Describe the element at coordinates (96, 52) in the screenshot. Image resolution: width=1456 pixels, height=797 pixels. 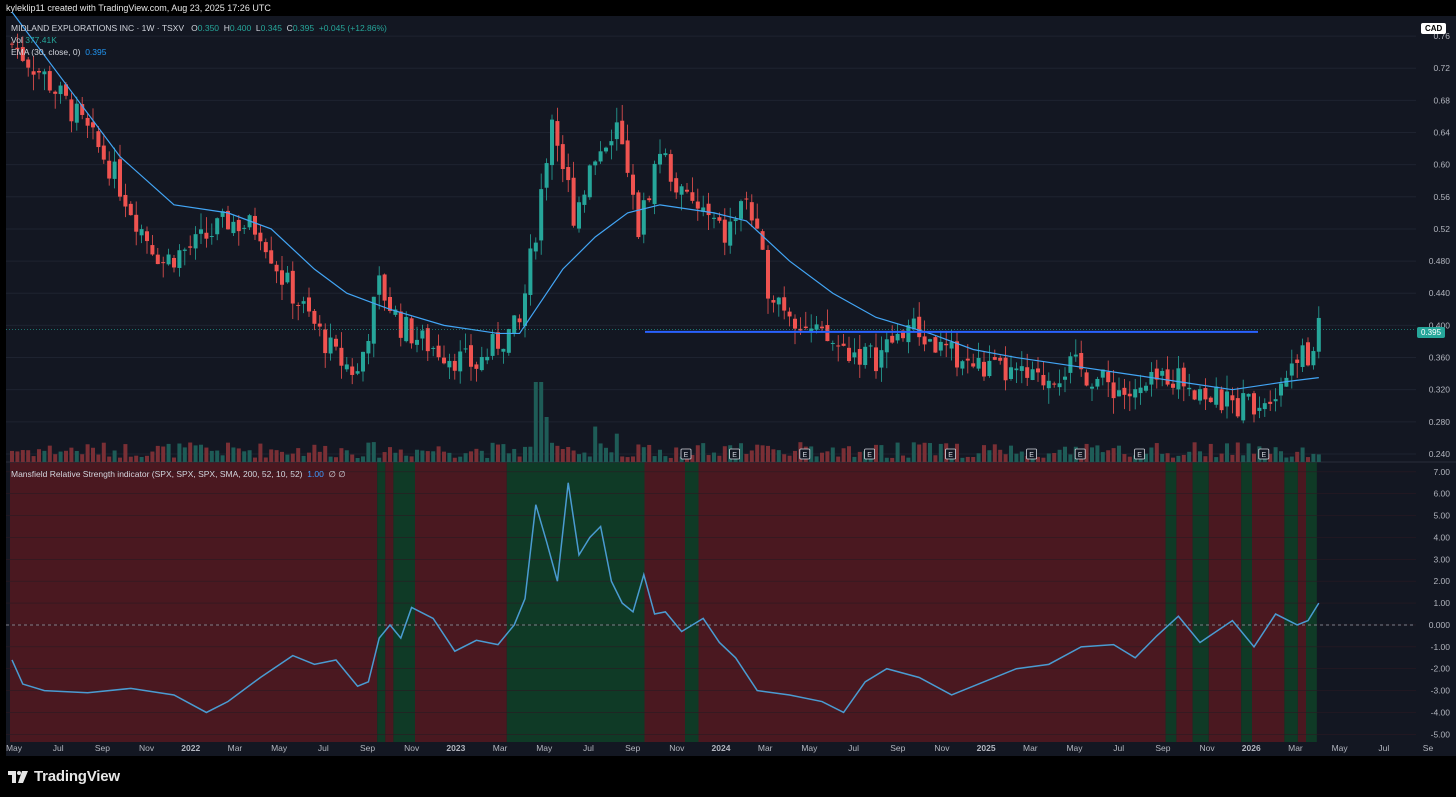
I see `ema-value: 0.395` at that location.